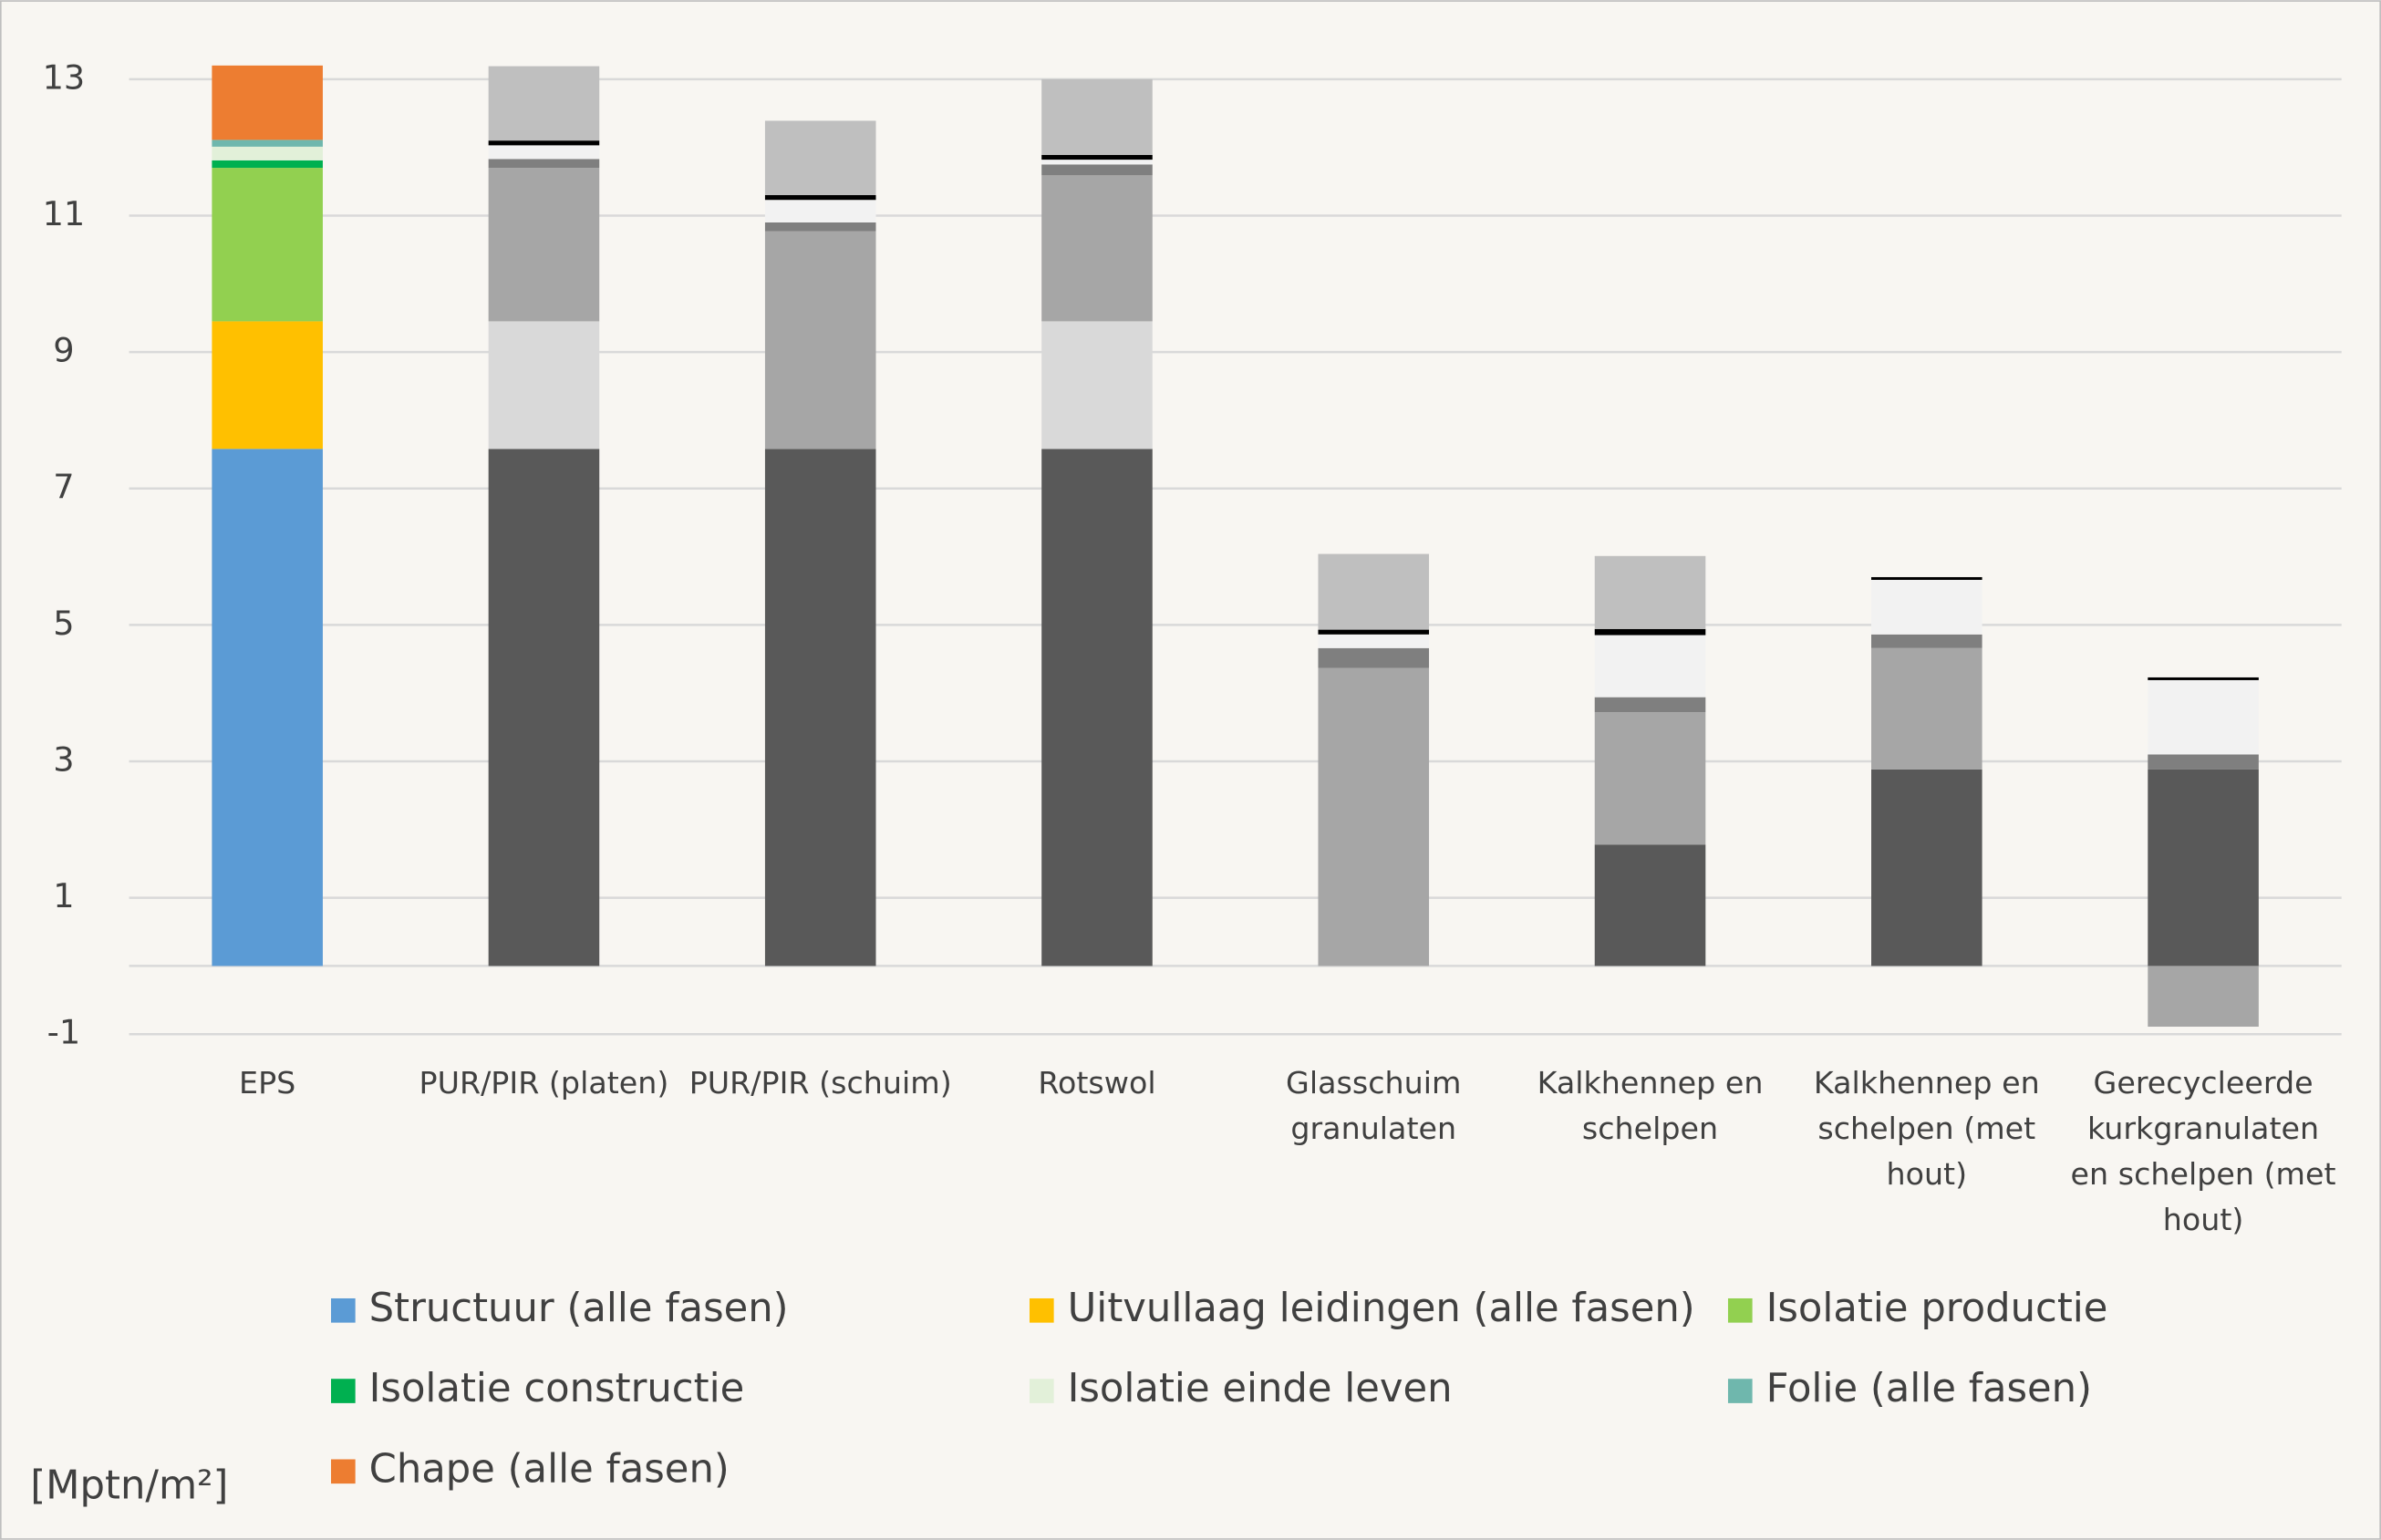 This screenshot has height=1540, width=2381. What do you see at coordinates (63, 623) in the screenshot?
I see `y-tick-label: 5` at bounding box center [63, 623].